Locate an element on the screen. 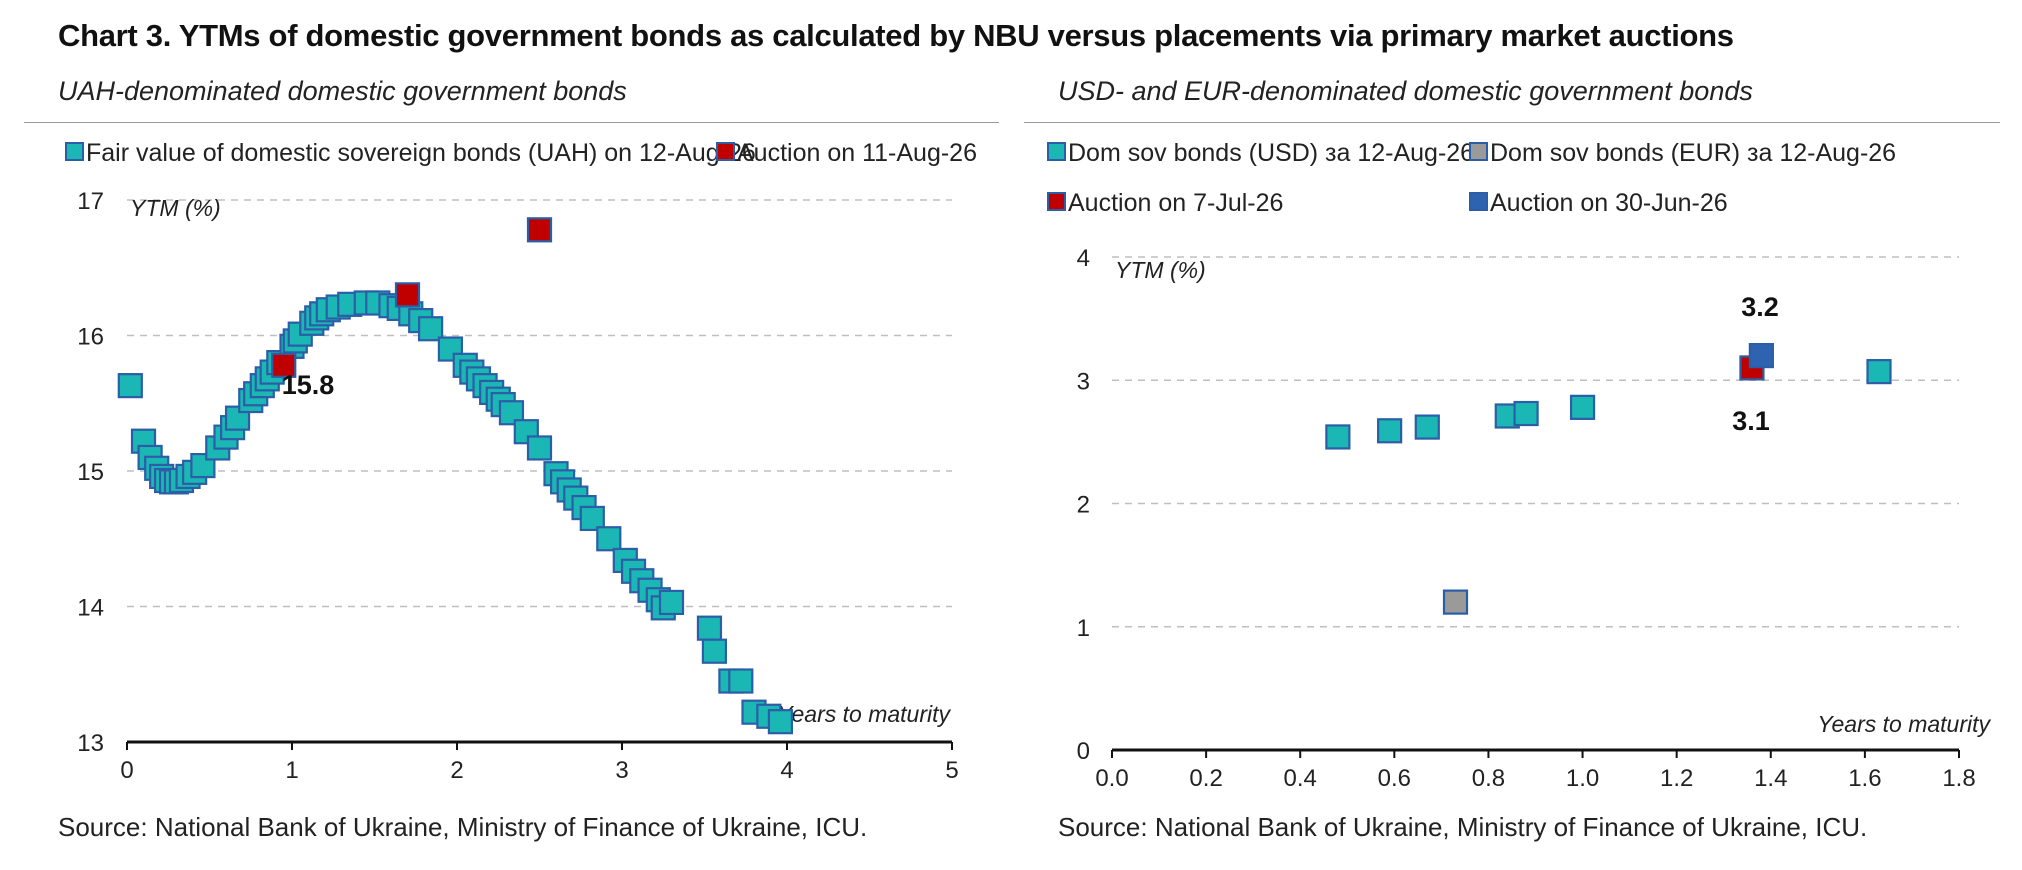 Image resolution: width=2022 pixels, height=870 pixels. x-tick-label: 0.2 is located at coordinates (1205, 778).